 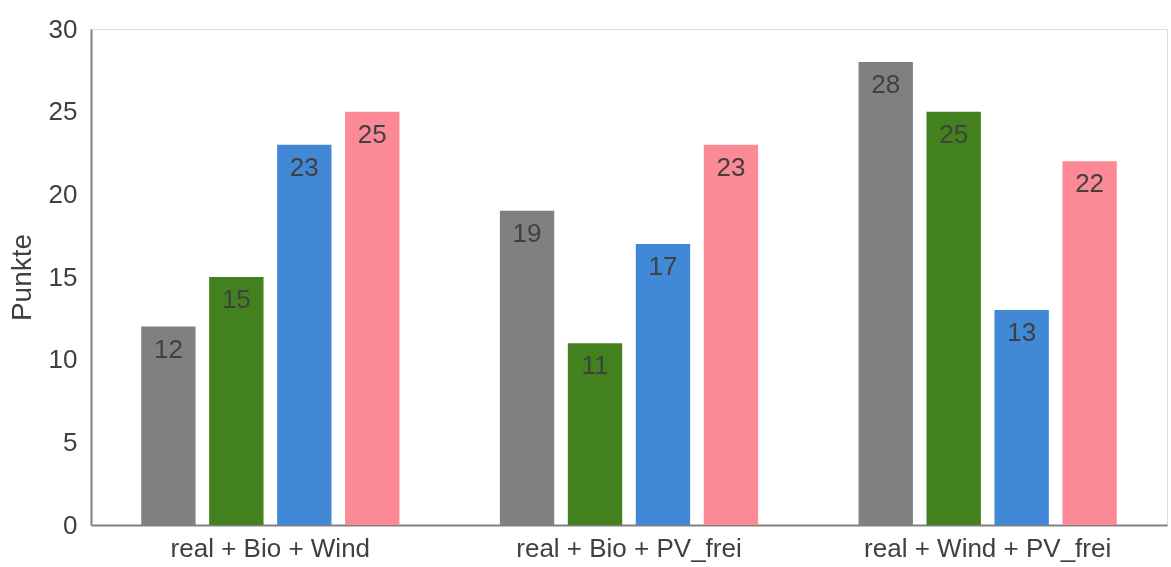 What do you see at coordinates (168, 348) in the screenshot?
I see `data-label: 12` at bounding box center [168, 348].